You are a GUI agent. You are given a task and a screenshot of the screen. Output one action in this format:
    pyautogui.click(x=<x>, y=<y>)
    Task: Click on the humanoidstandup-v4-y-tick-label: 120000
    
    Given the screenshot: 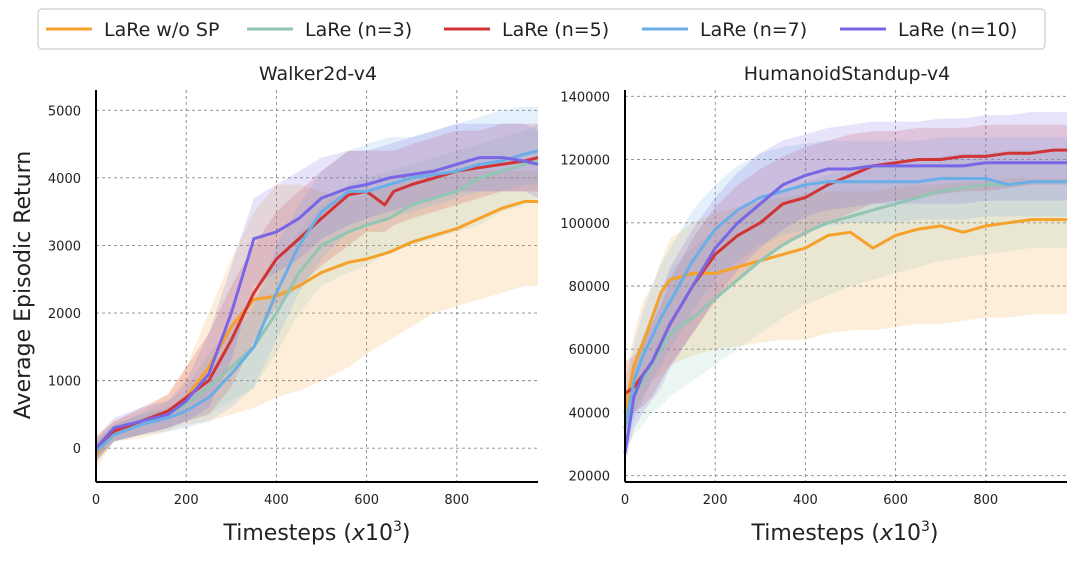 What is the action you would take?
    pyautogui.click(x=585, y=161)
    